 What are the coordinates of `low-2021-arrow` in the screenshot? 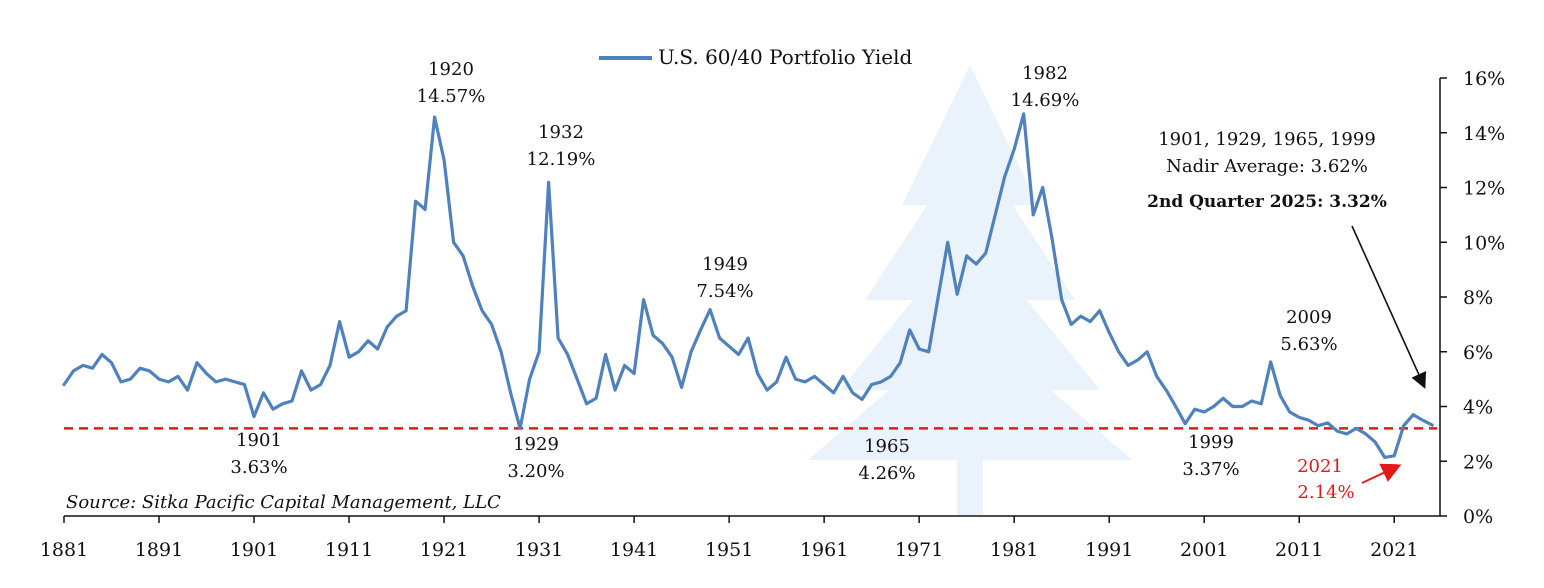 It's located at (1381, 473).